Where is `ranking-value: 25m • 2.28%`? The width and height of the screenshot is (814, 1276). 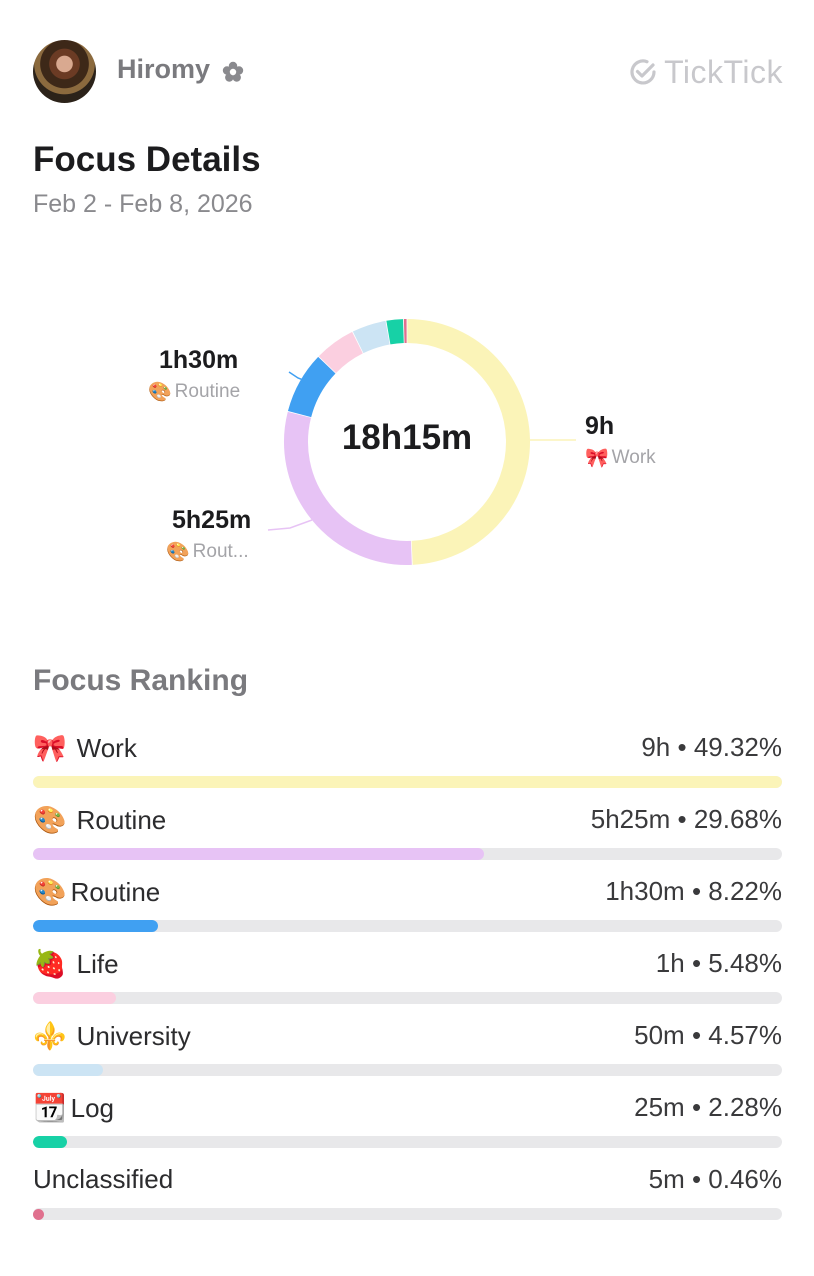
ranking-value: 25m • 2.28% is located at coordinates (708, 1107).